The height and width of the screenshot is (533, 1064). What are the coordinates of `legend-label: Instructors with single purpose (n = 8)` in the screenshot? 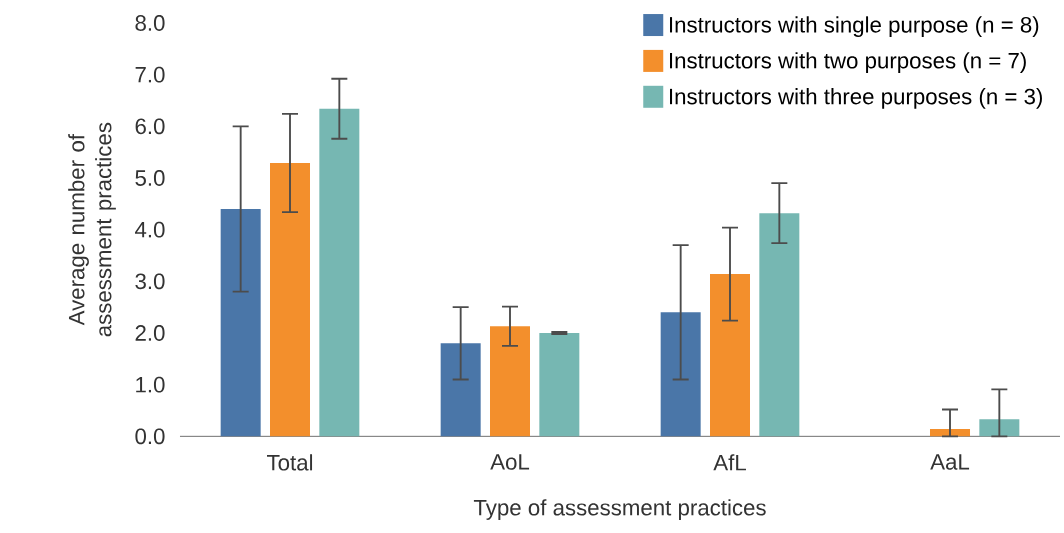 It's located at (854, 26).